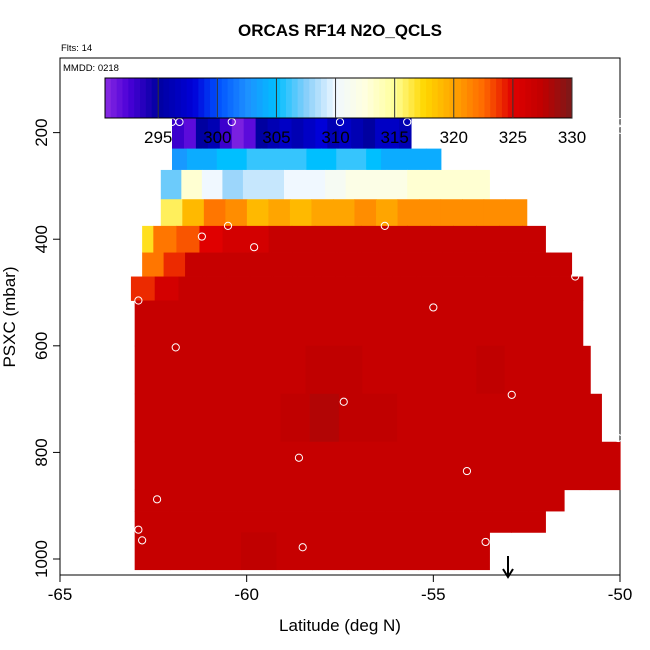 The height and width of the screenshot is (650, 650). I want to click on y-tick-label: 1000, so click(41, 559).